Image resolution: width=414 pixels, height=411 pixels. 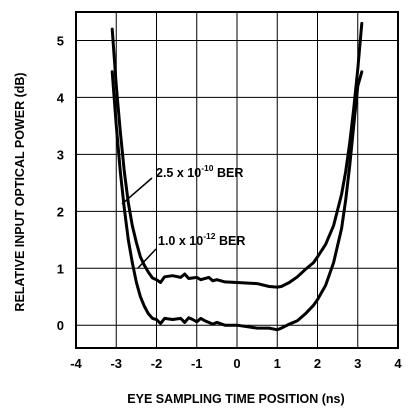 I want to click on annotation-label: 2.5 x 10-10 BER, so click(x=199, y=171).